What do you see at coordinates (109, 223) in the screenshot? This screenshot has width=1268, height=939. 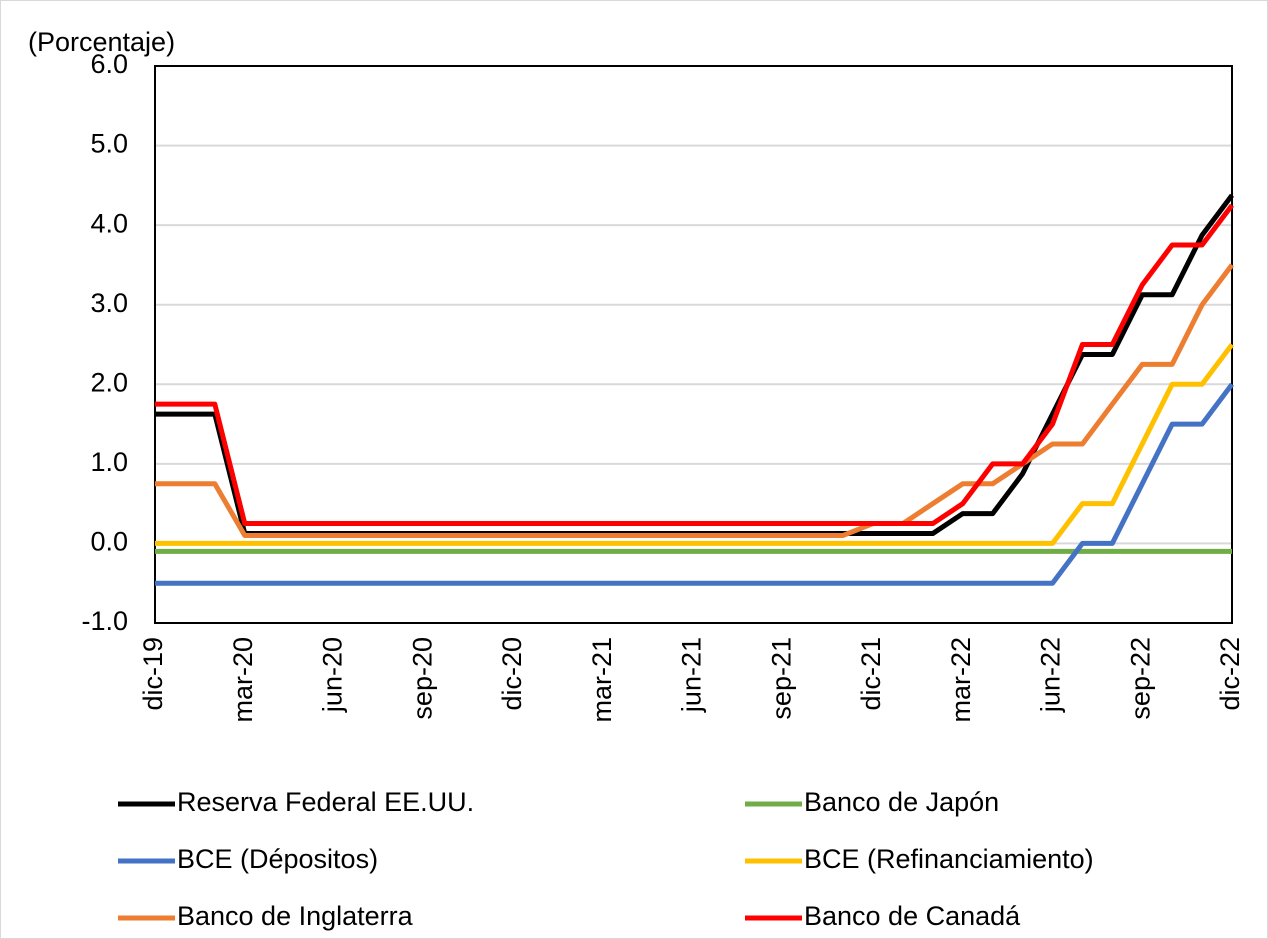 I see `y-tick-label: 4.0` at bounding box center [109, 223].